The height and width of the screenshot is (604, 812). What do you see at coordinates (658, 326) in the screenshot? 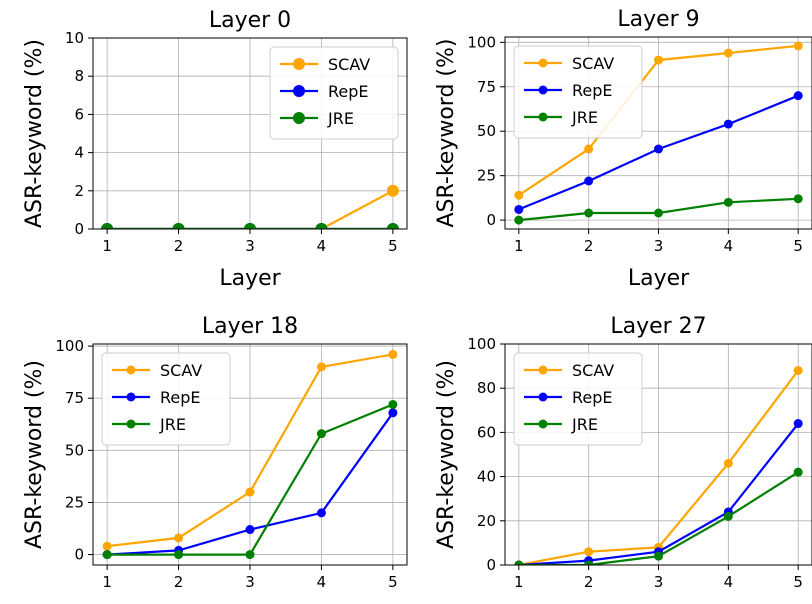
I see `chart-title: Layer 27` at bounding box center [658, 326].